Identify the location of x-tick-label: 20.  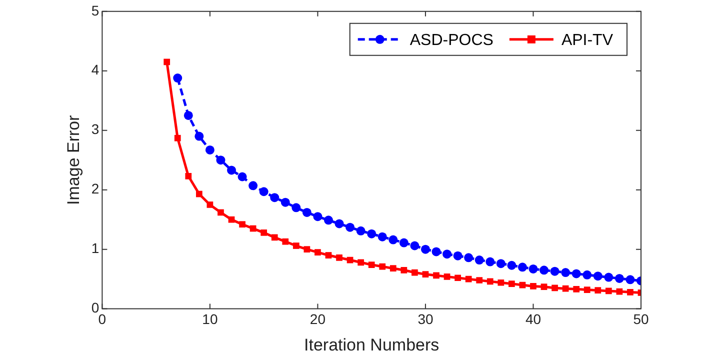
(318, 319).